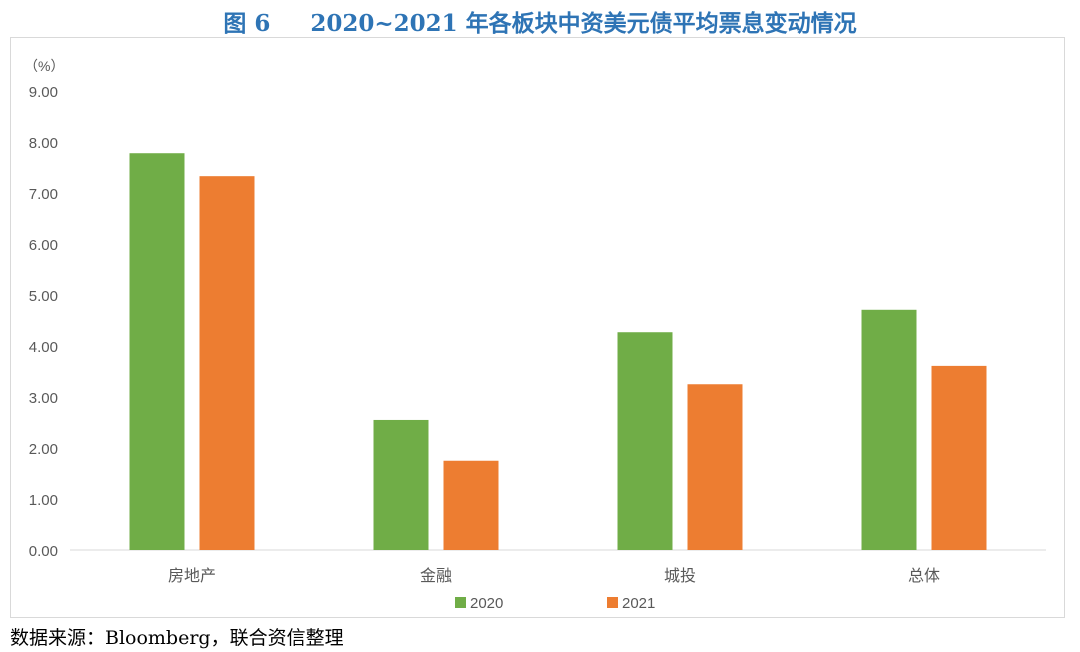  I want to click on legend-swatch-2020, so click(460, 602).